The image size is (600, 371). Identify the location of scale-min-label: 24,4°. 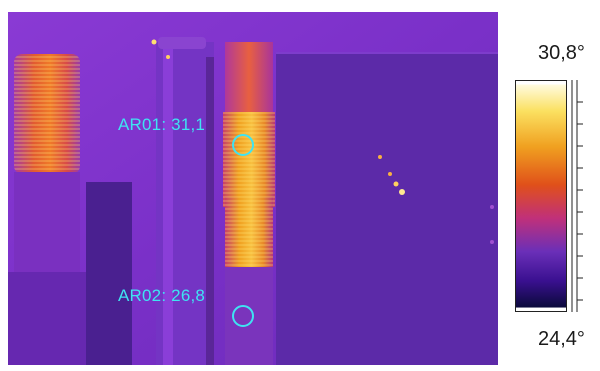
(561, 339).